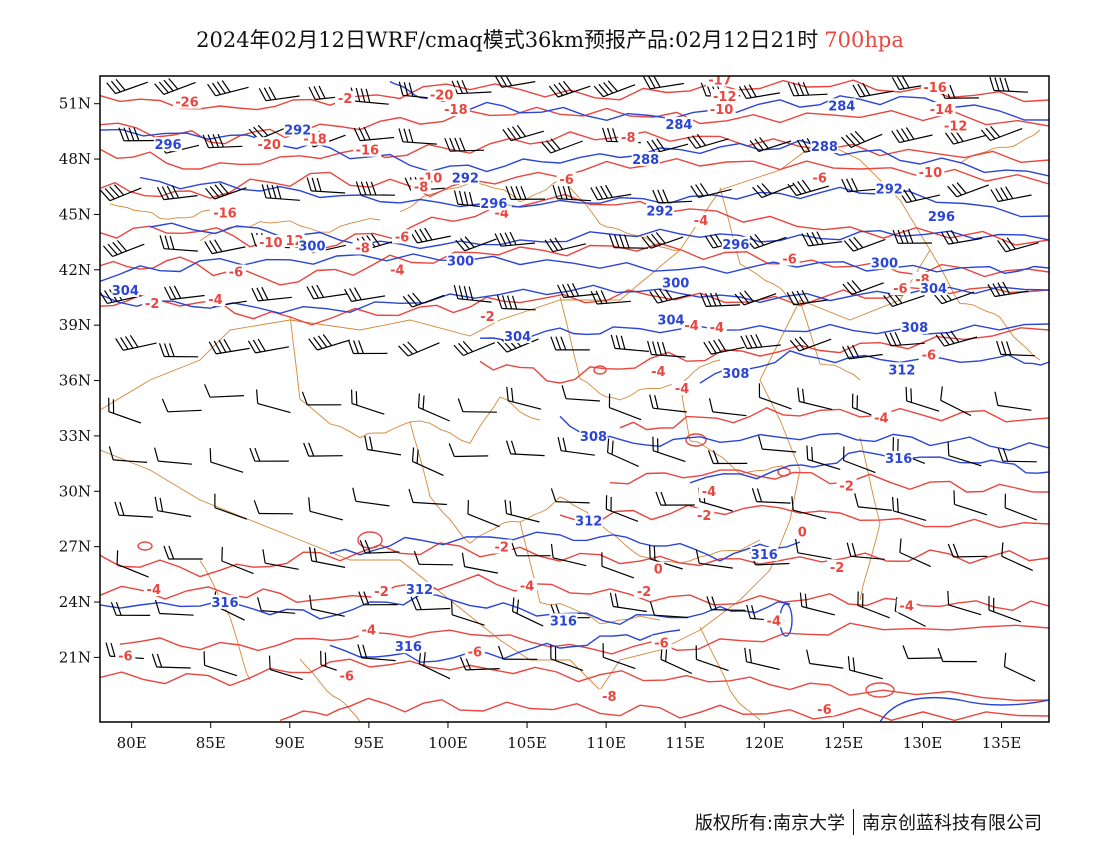  What do you see at coordinates (1002, 743) in the screenshot?
I see `lon-tick-label: 135E` at bounding box center [1002, 743].